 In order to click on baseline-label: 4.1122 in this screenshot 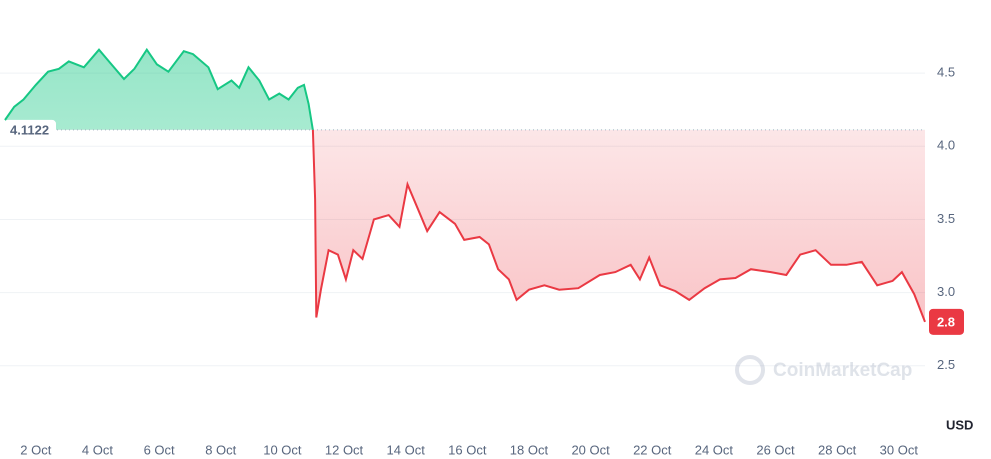, I will do `click(29, 129)`.